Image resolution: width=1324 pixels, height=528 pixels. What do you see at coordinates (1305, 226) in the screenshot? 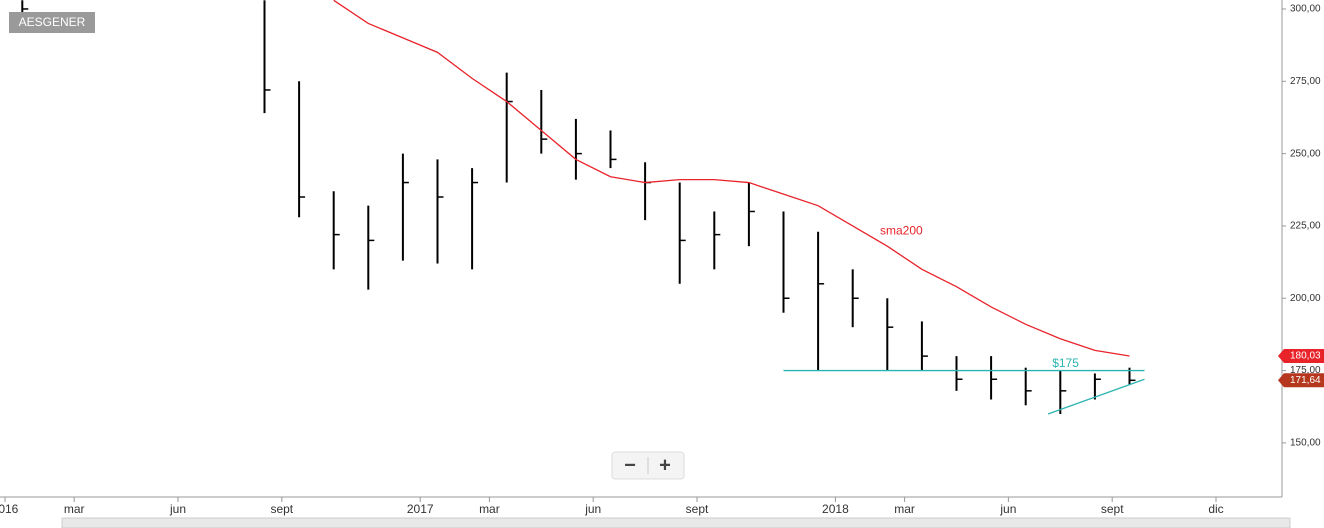
I see `y-tick-label: 225,00` at bounding box center [1305, 226].